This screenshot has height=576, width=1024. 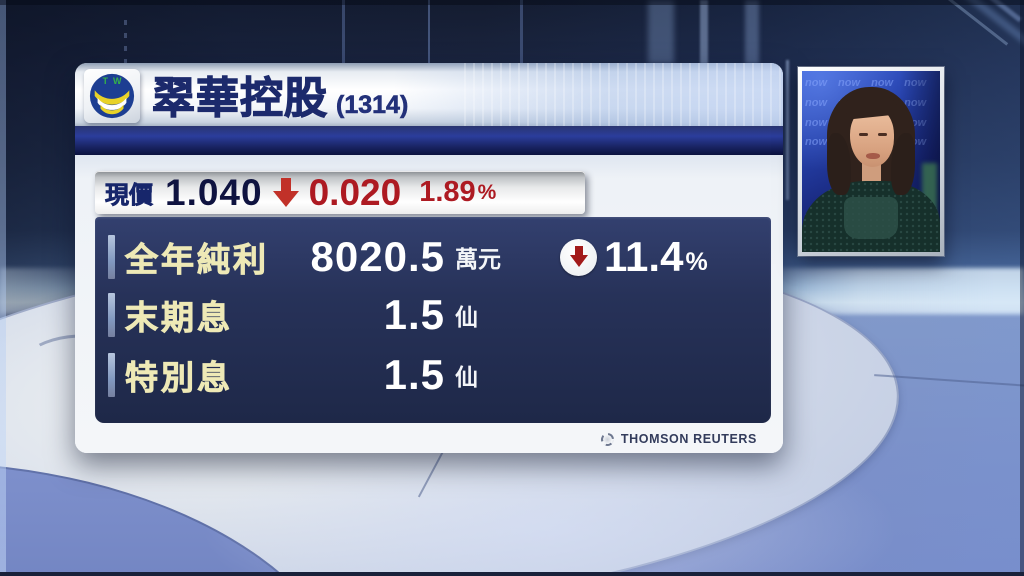 I want to click on anchor-hair-side, so click(x=903, y=164).